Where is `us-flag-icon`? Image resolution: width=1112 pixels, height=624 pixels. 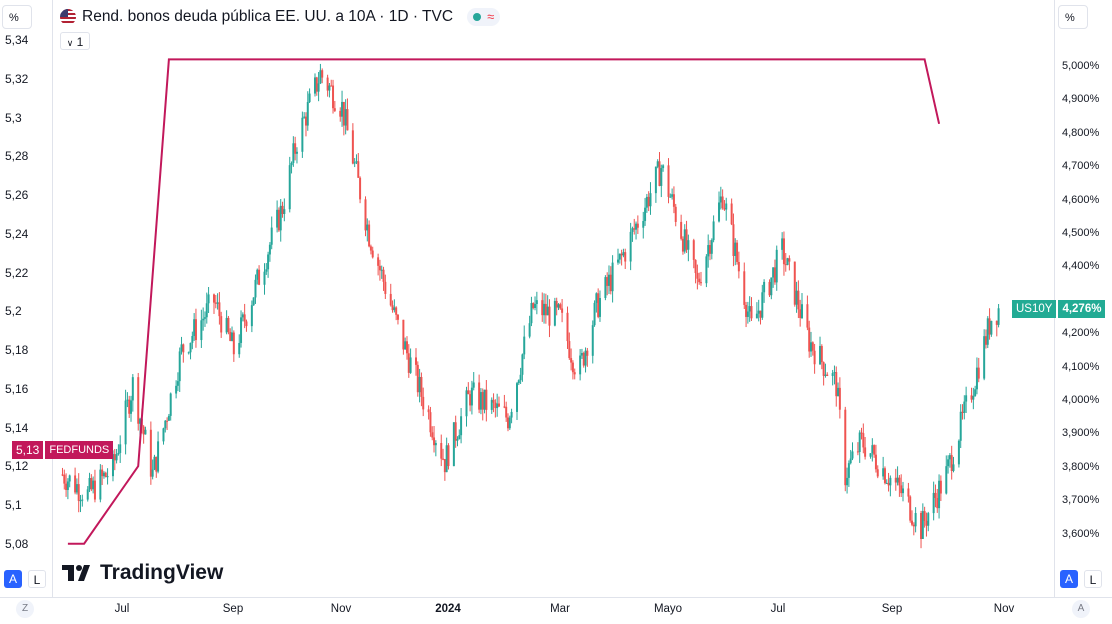 us-flag-icon is located at coordinates (68, 17).